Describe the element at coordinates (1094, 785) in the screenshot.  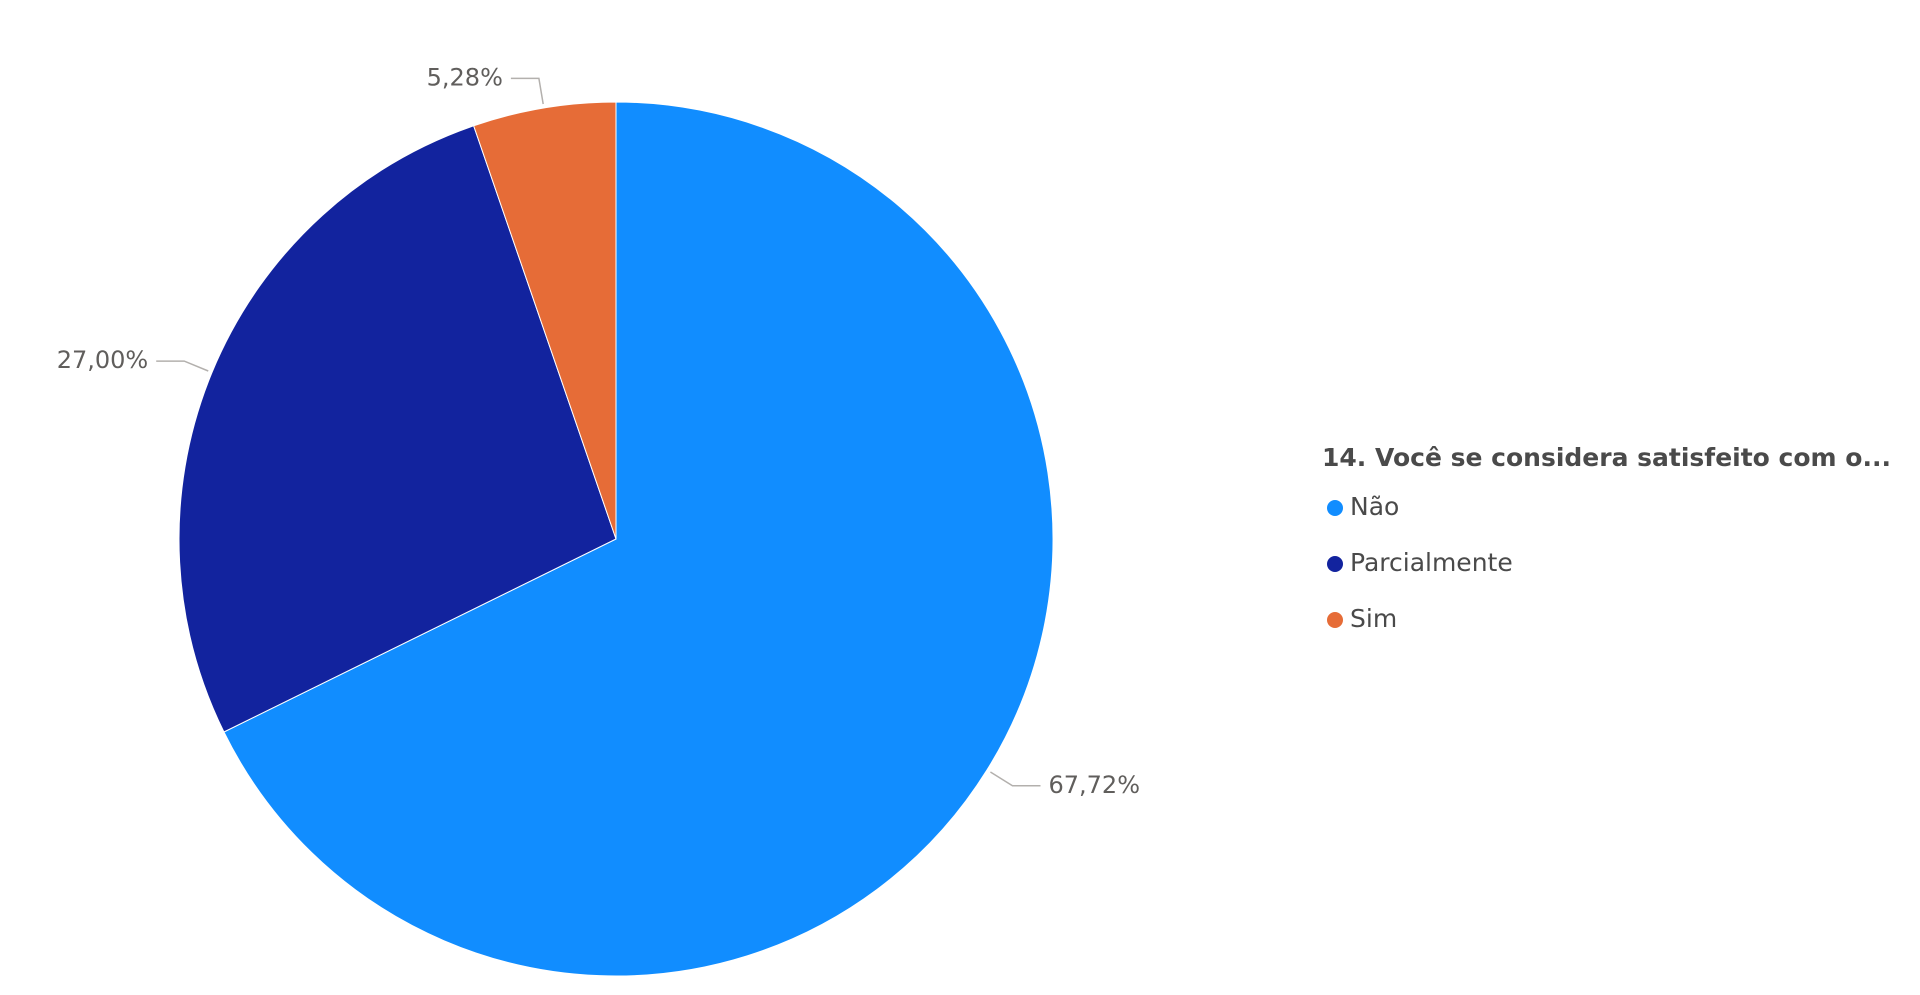
I see `data-label: 67,72%` at that location.